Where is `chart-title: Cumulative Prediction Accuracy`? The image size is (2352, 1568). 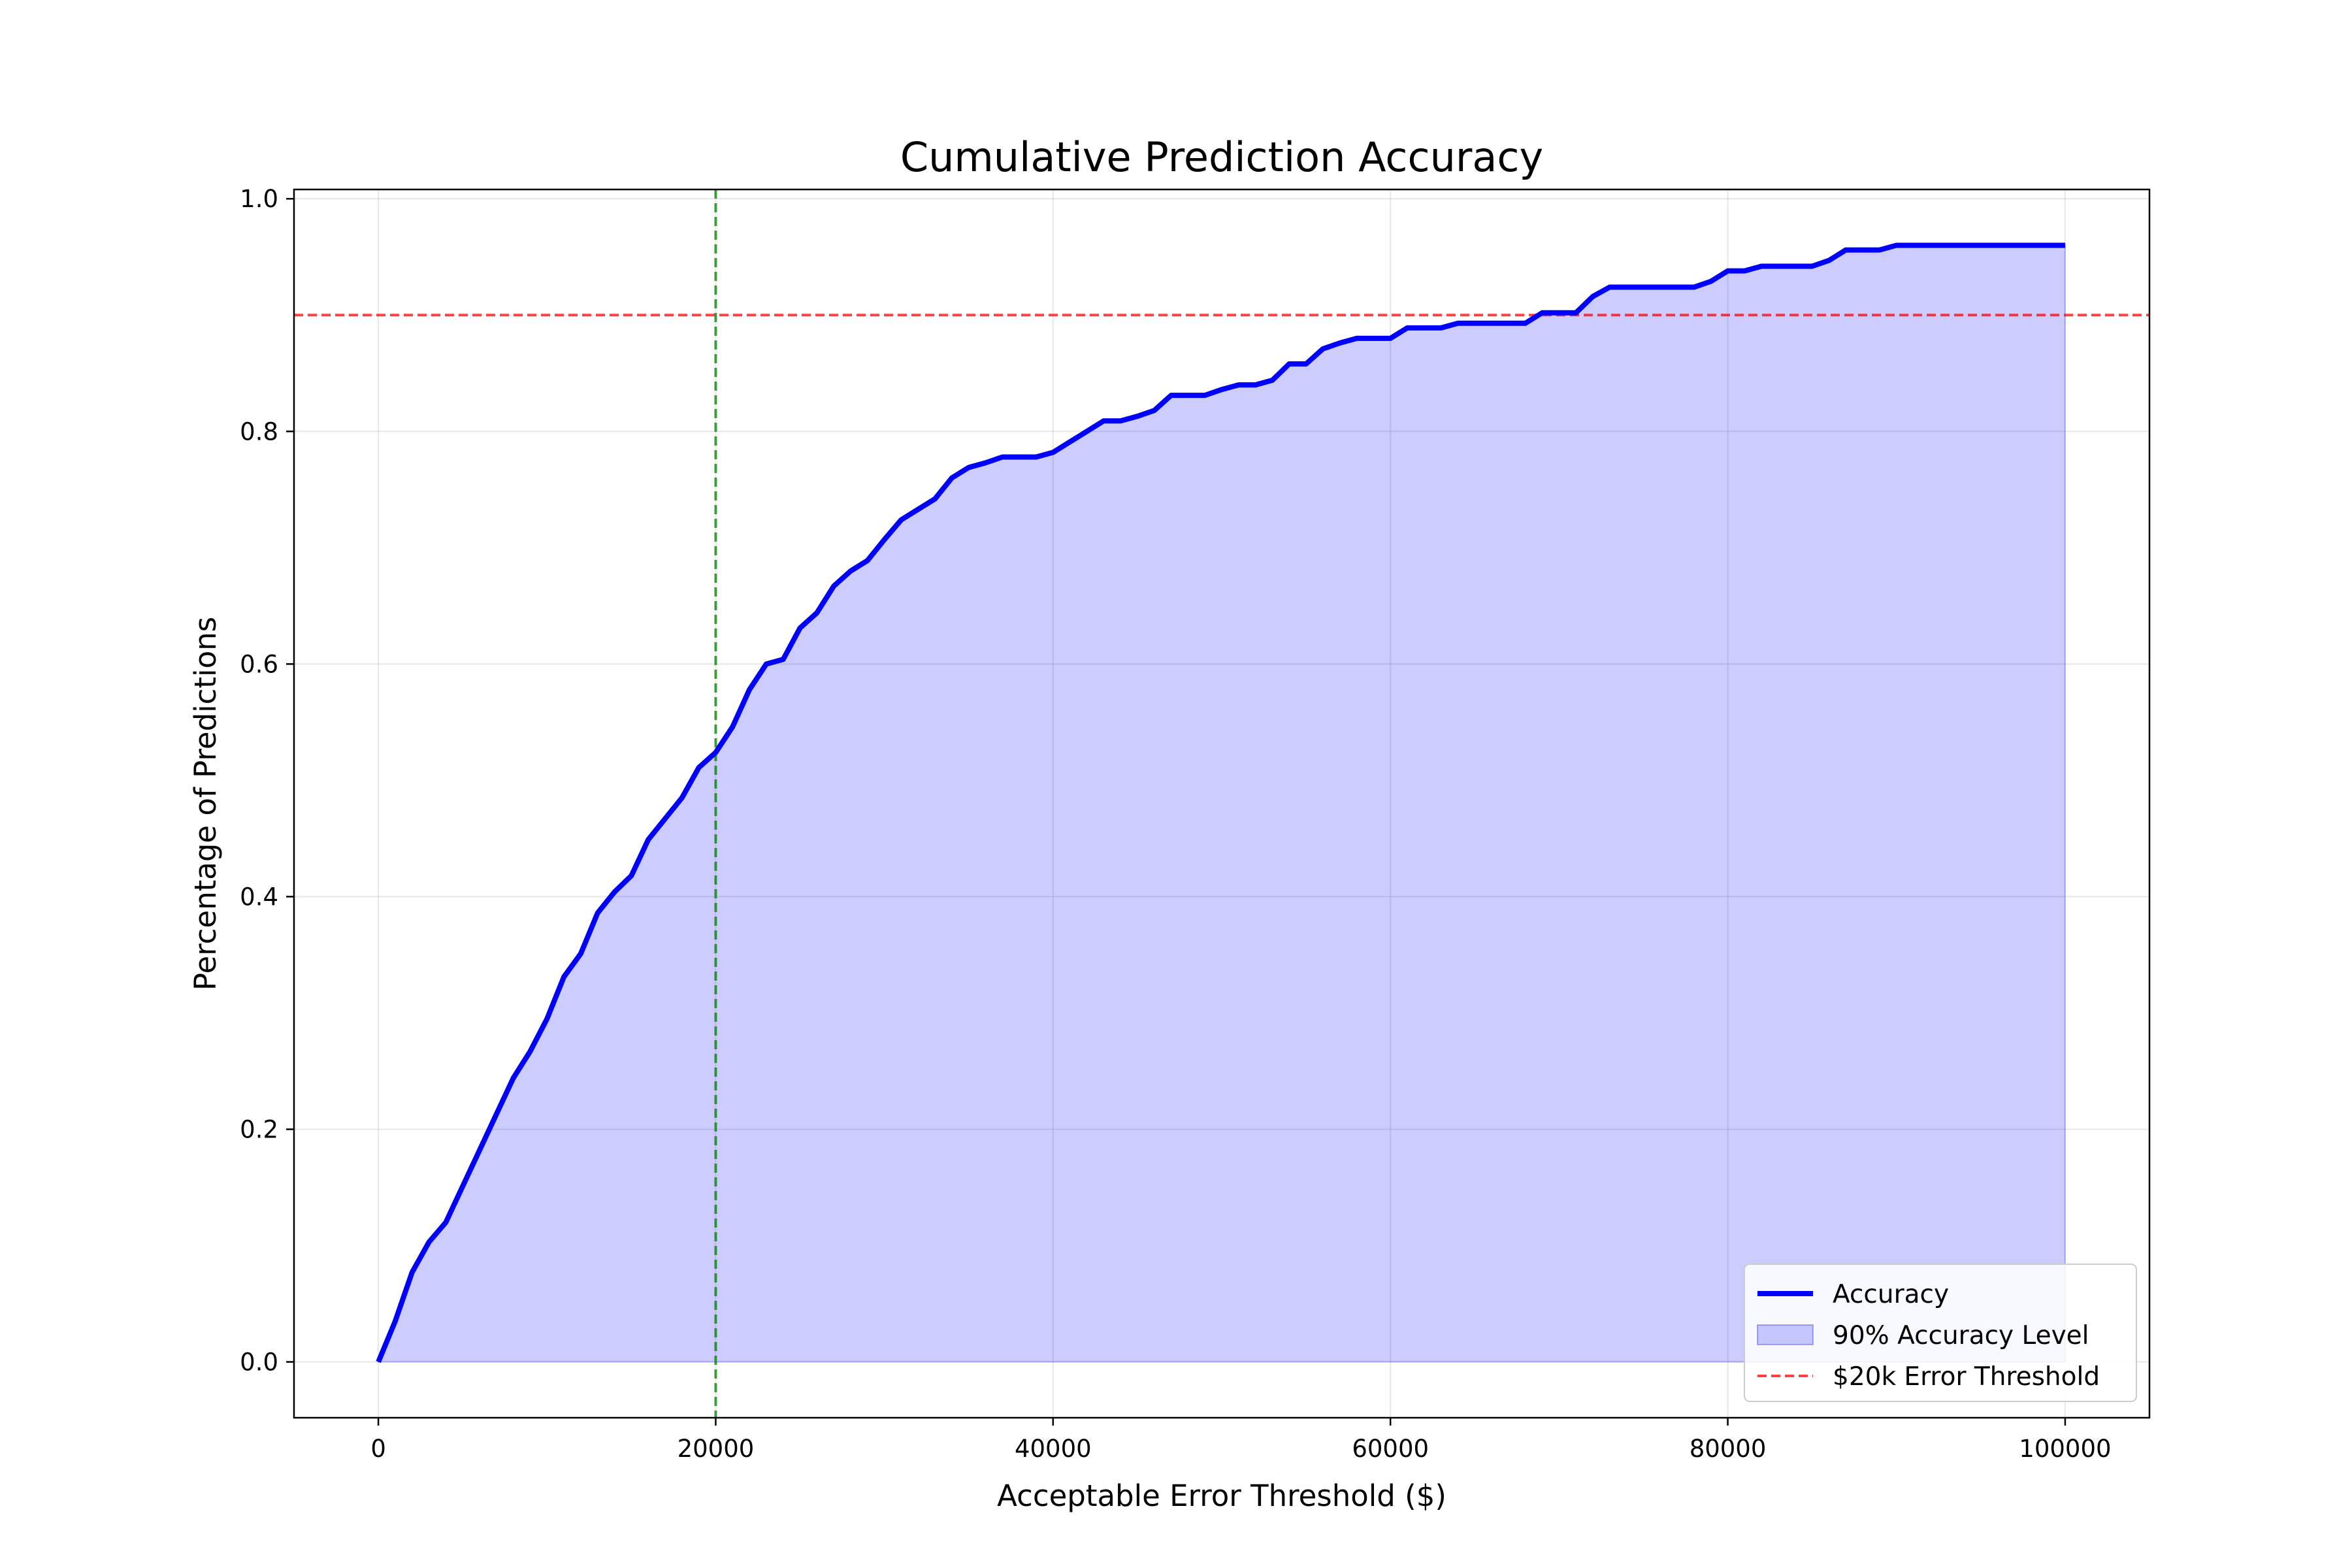
chart-title: Cumulative Prediction Accuracy is located at coordinates (1221, 157).